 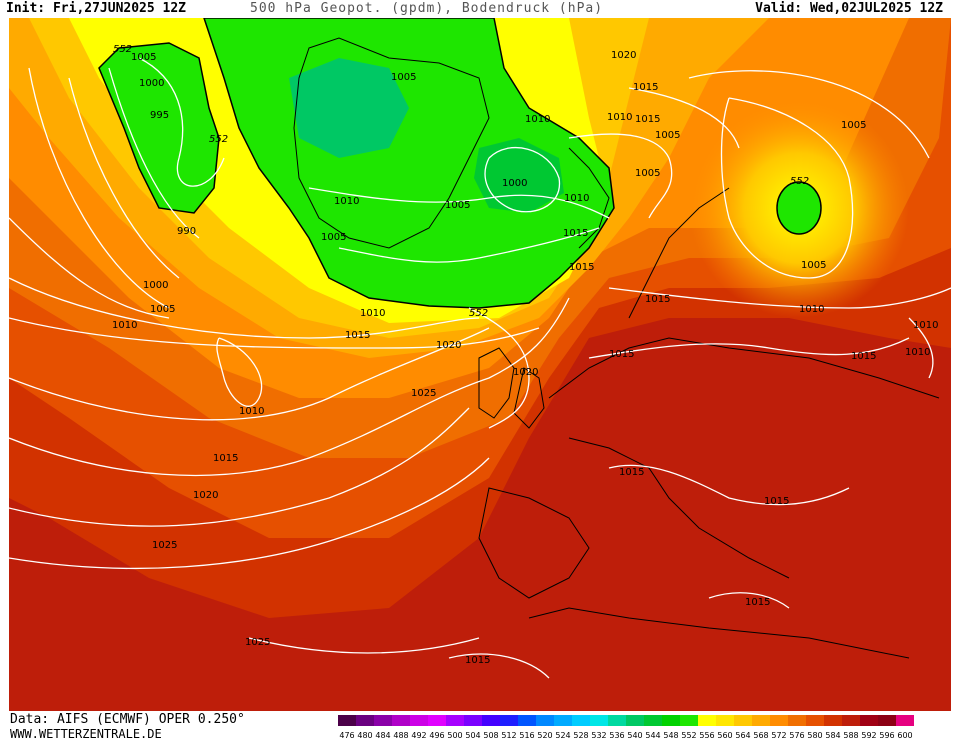 What do you see at coordinates (96, 8) in the screenshot?
I see `init-time: Init: Fri,27JUN2025 12Z` at bounding box center [96, 8].